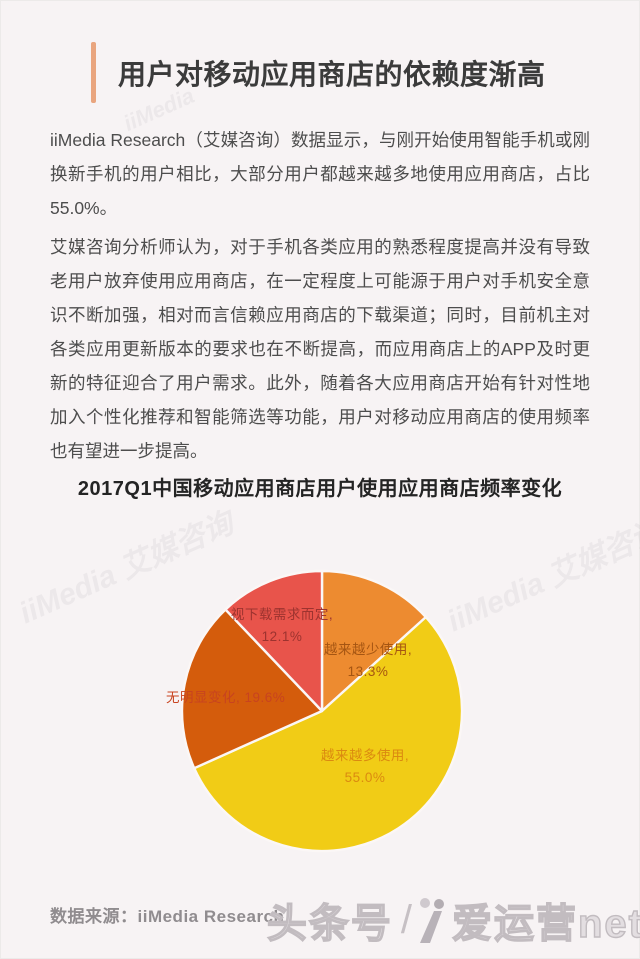 Image resolution: width=640 pixels, height=959 pixels. What do you see at coordinates (368, 660) in the screenshot?
I see `pie-label-less-use: 越来越少使用, 13.3%` at bounding box center [368, 660].